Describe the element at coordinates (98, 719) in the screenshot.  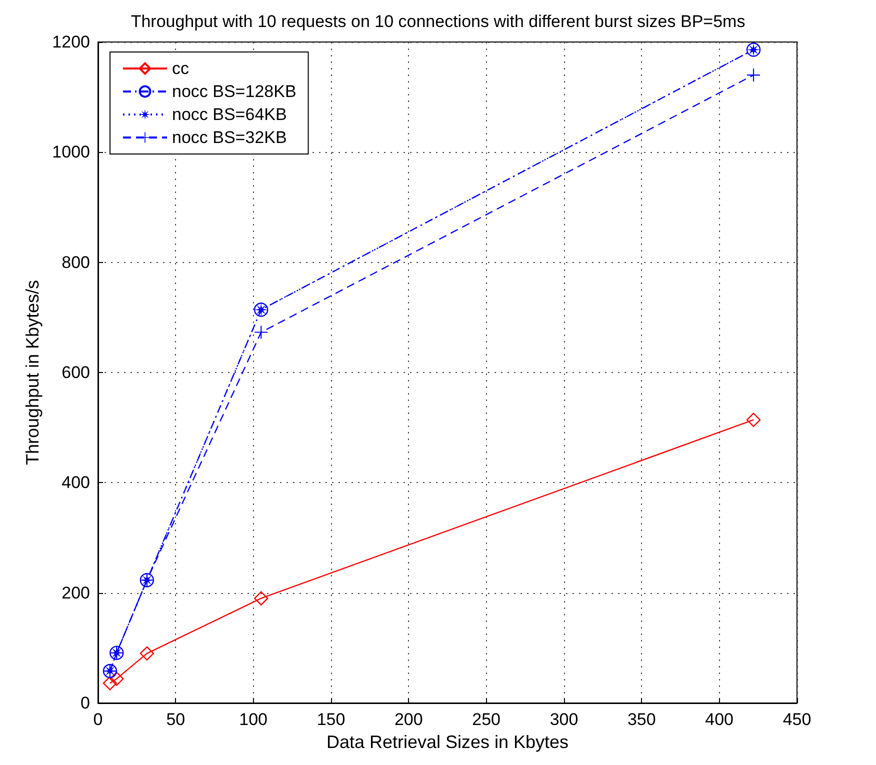
I see `x-tick-label: 0` at that location.